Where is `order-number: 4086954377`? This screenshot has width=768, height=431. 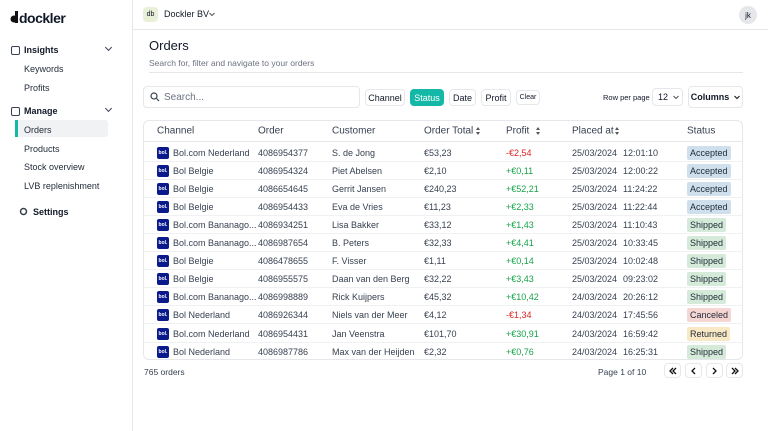 order-number: 4086954377 is located at coordinates (283, 152).